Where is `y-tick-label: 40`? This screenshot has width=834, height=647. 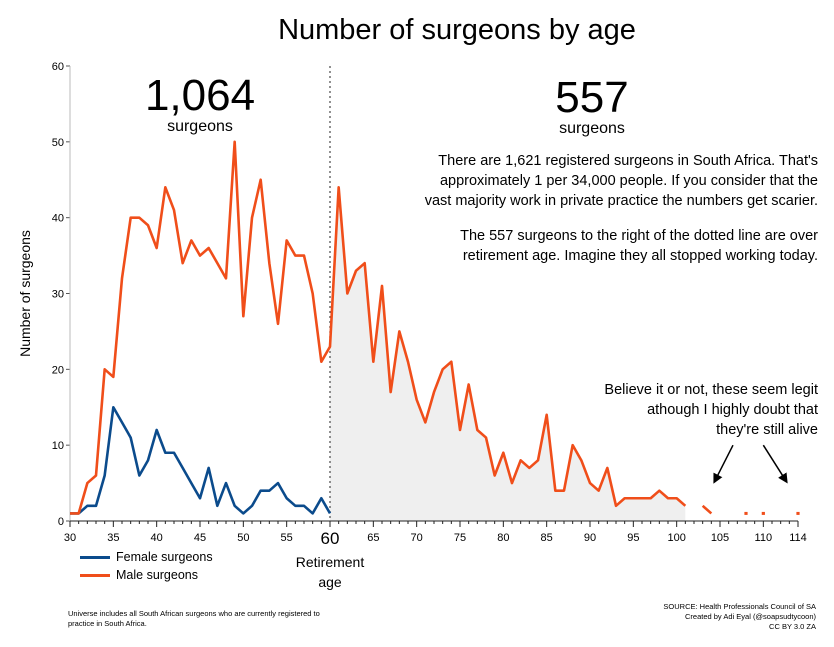
y-tick-label: 40 is located at coordinates (58, 219).